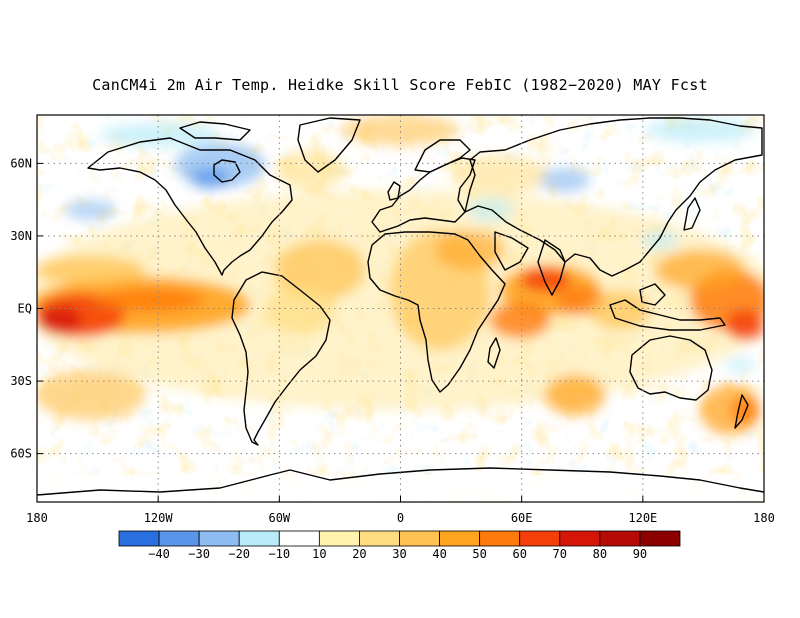 The image size is (800, 618). What do you see at coordinates (652, 294) in the screenshot?
I see `coast-borneo` at bounding box center [652, 294].